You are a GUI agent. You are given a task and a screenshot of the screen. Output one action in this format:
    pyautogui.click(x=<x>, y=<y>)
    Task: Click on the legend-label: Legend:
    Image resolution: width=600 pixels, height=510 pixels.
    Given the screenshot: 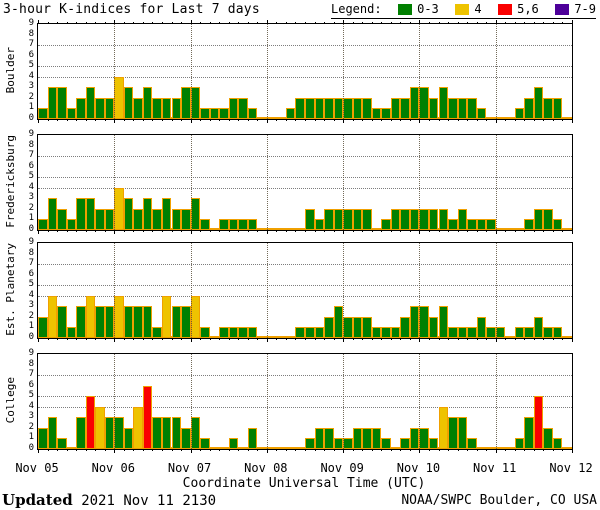 What is the action you would take?
    pyautogui.click(x=356, y=9)
    